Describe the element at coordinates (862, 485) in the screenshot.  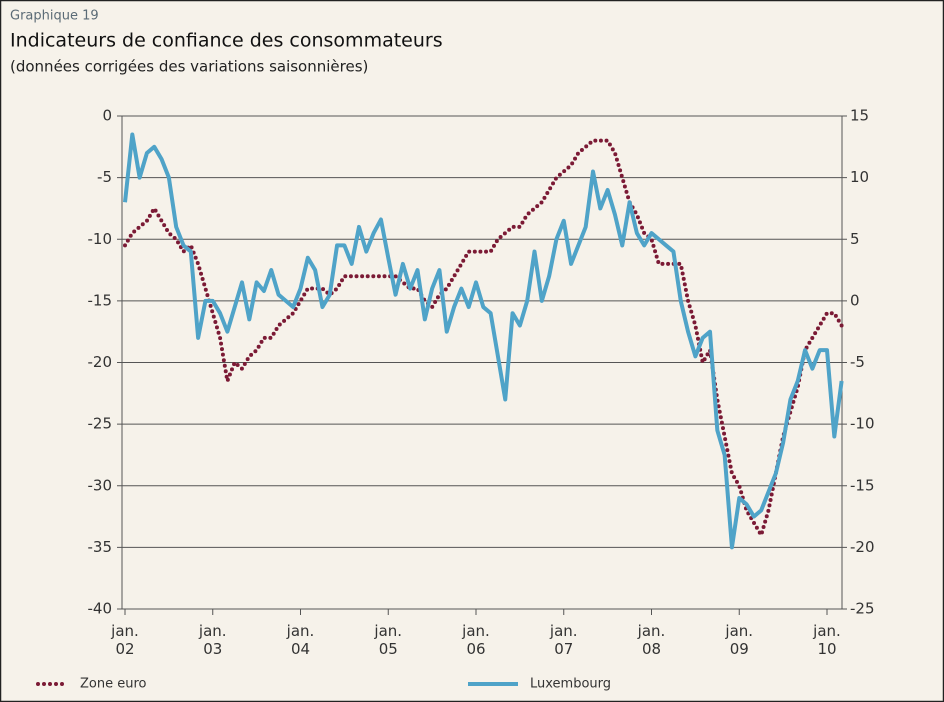
I see `y2-tick-label: -15` at that location.